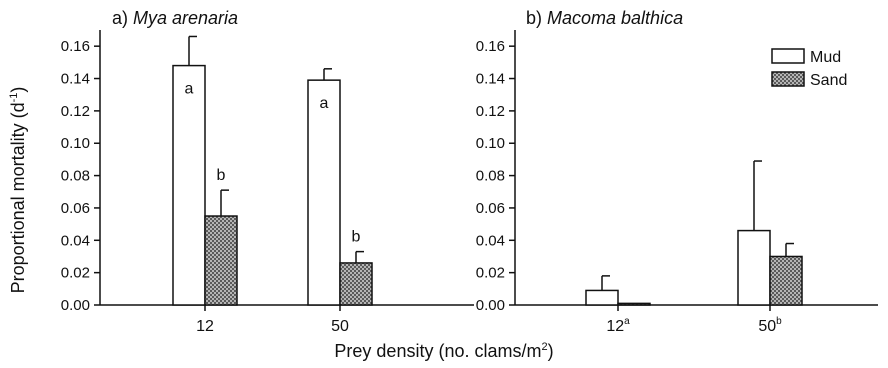 This screenshot has width=888, height=368. What do you see at coordinates (779, 321) in the screenshot?
I see `x-tick-superscript: b` at bounding box center [779, 321].